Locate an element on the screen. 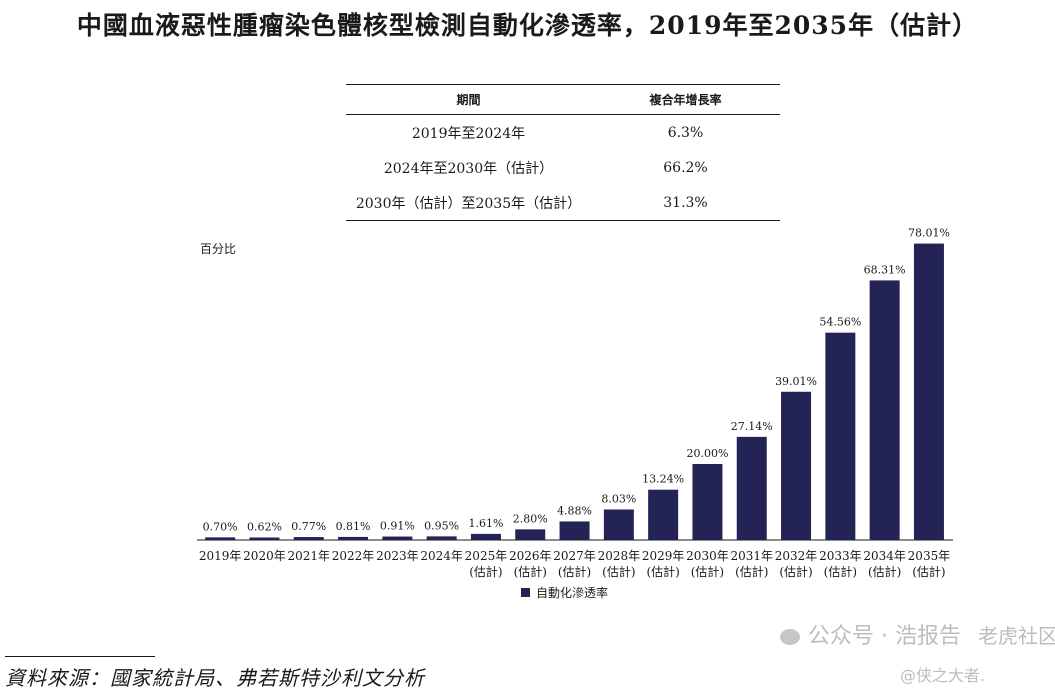  source-note: 資料來源：國家統計局、弗若斯特沙利文分析 is located at coordinates (215, 678).